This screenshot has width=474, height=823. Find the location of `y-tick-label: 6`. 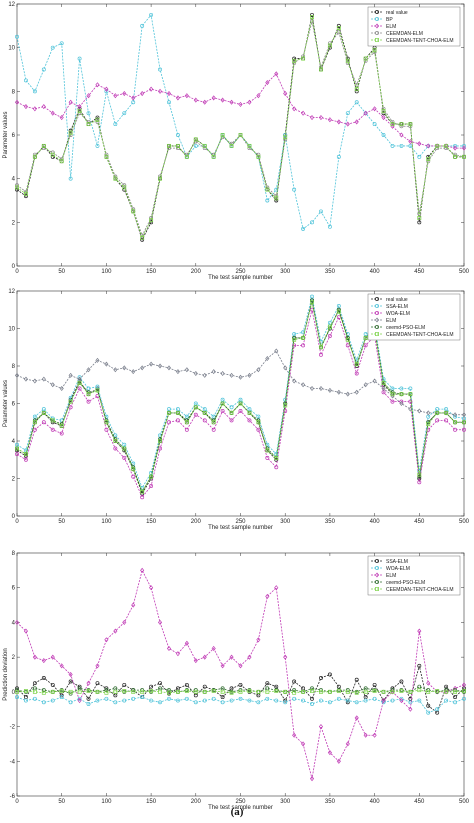

y-tick-label: 6 is located at coordinates (14, 405).